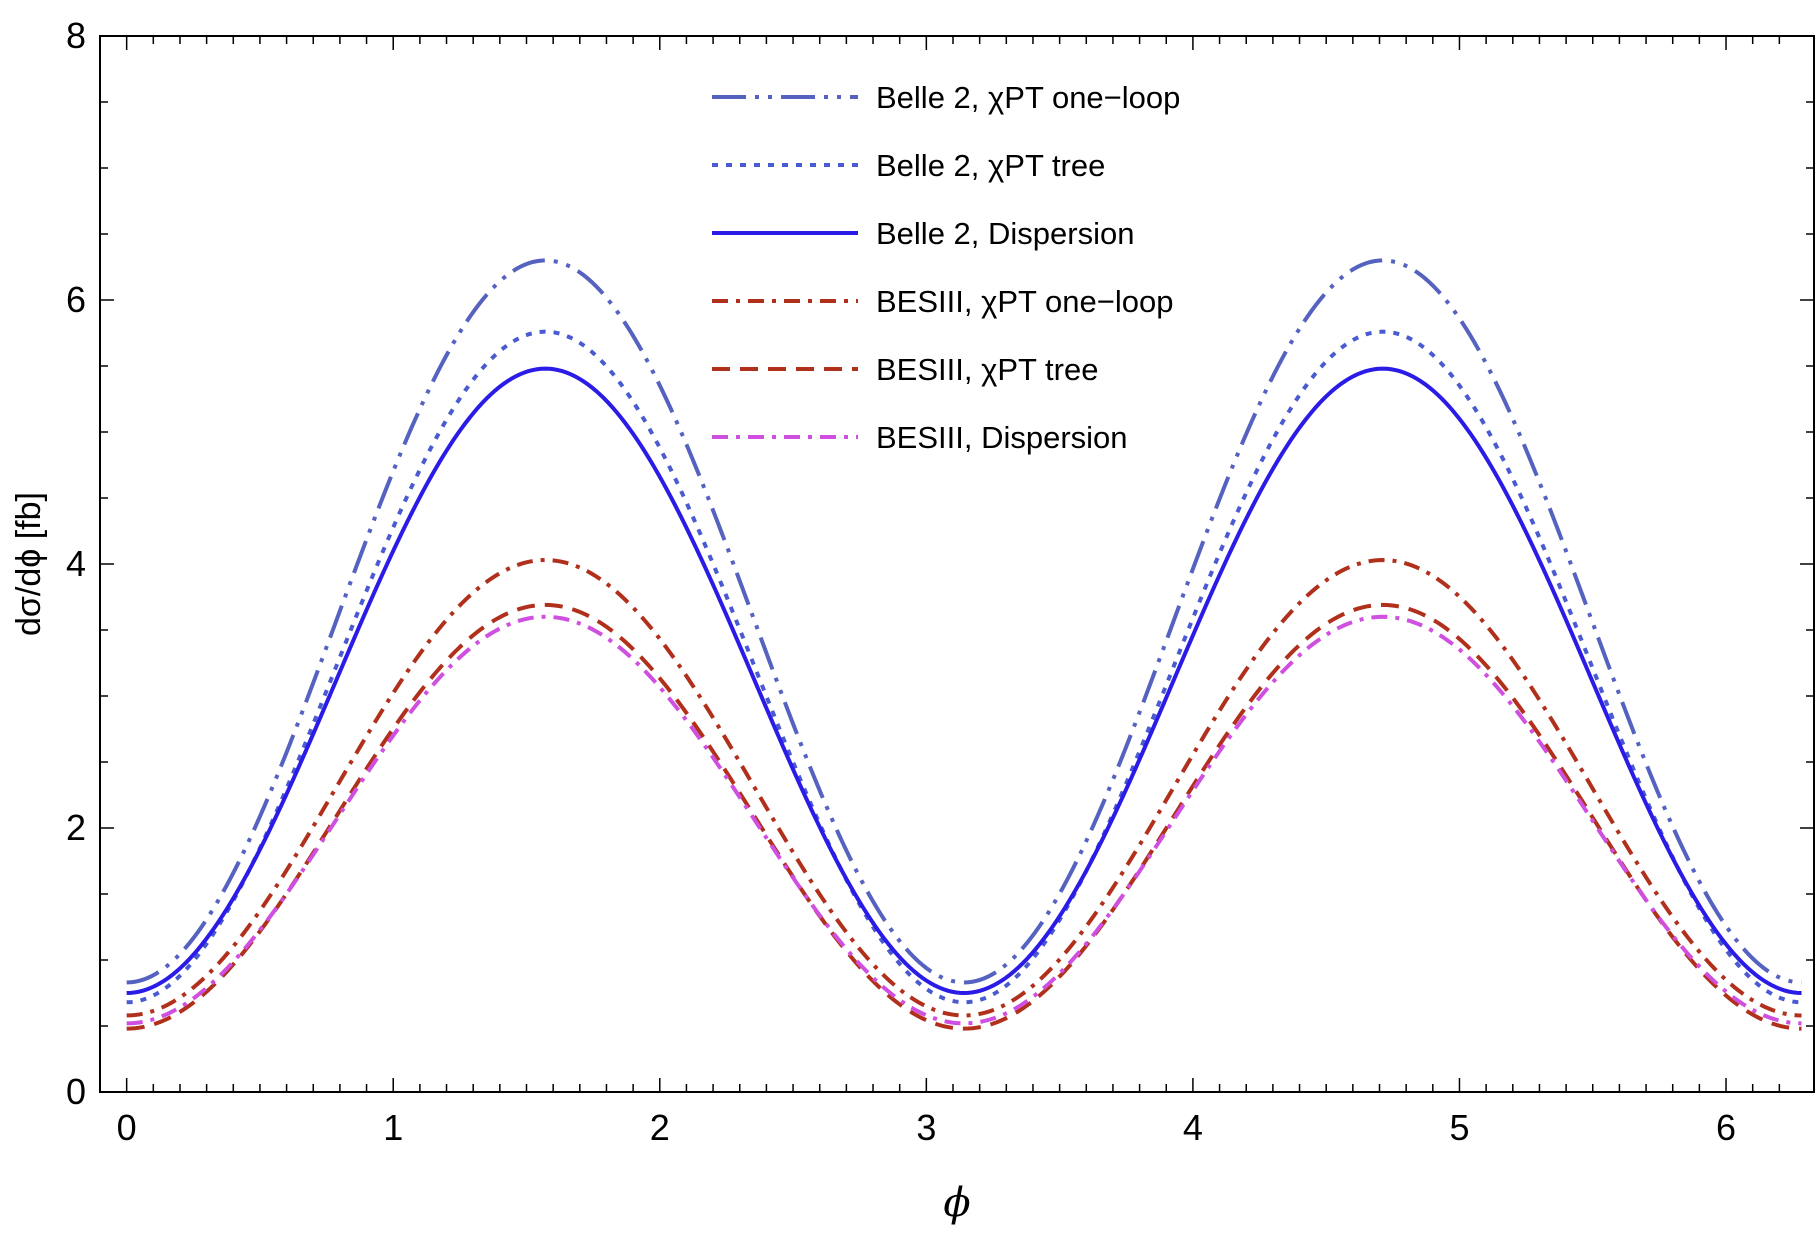 This screenshot has width=1816, height=1234. What do you see at coordinates (76, 299) in the screenshot?
I see `y-tick-label: 6` at bounding box center [76, 299].